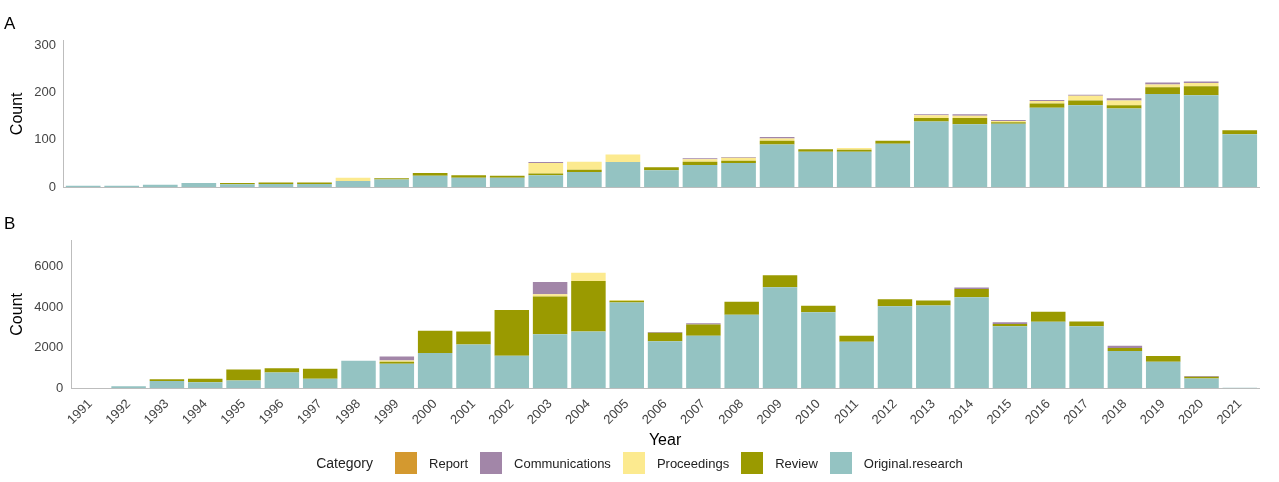  I want to click on chart-title: B, so click(10, 223).